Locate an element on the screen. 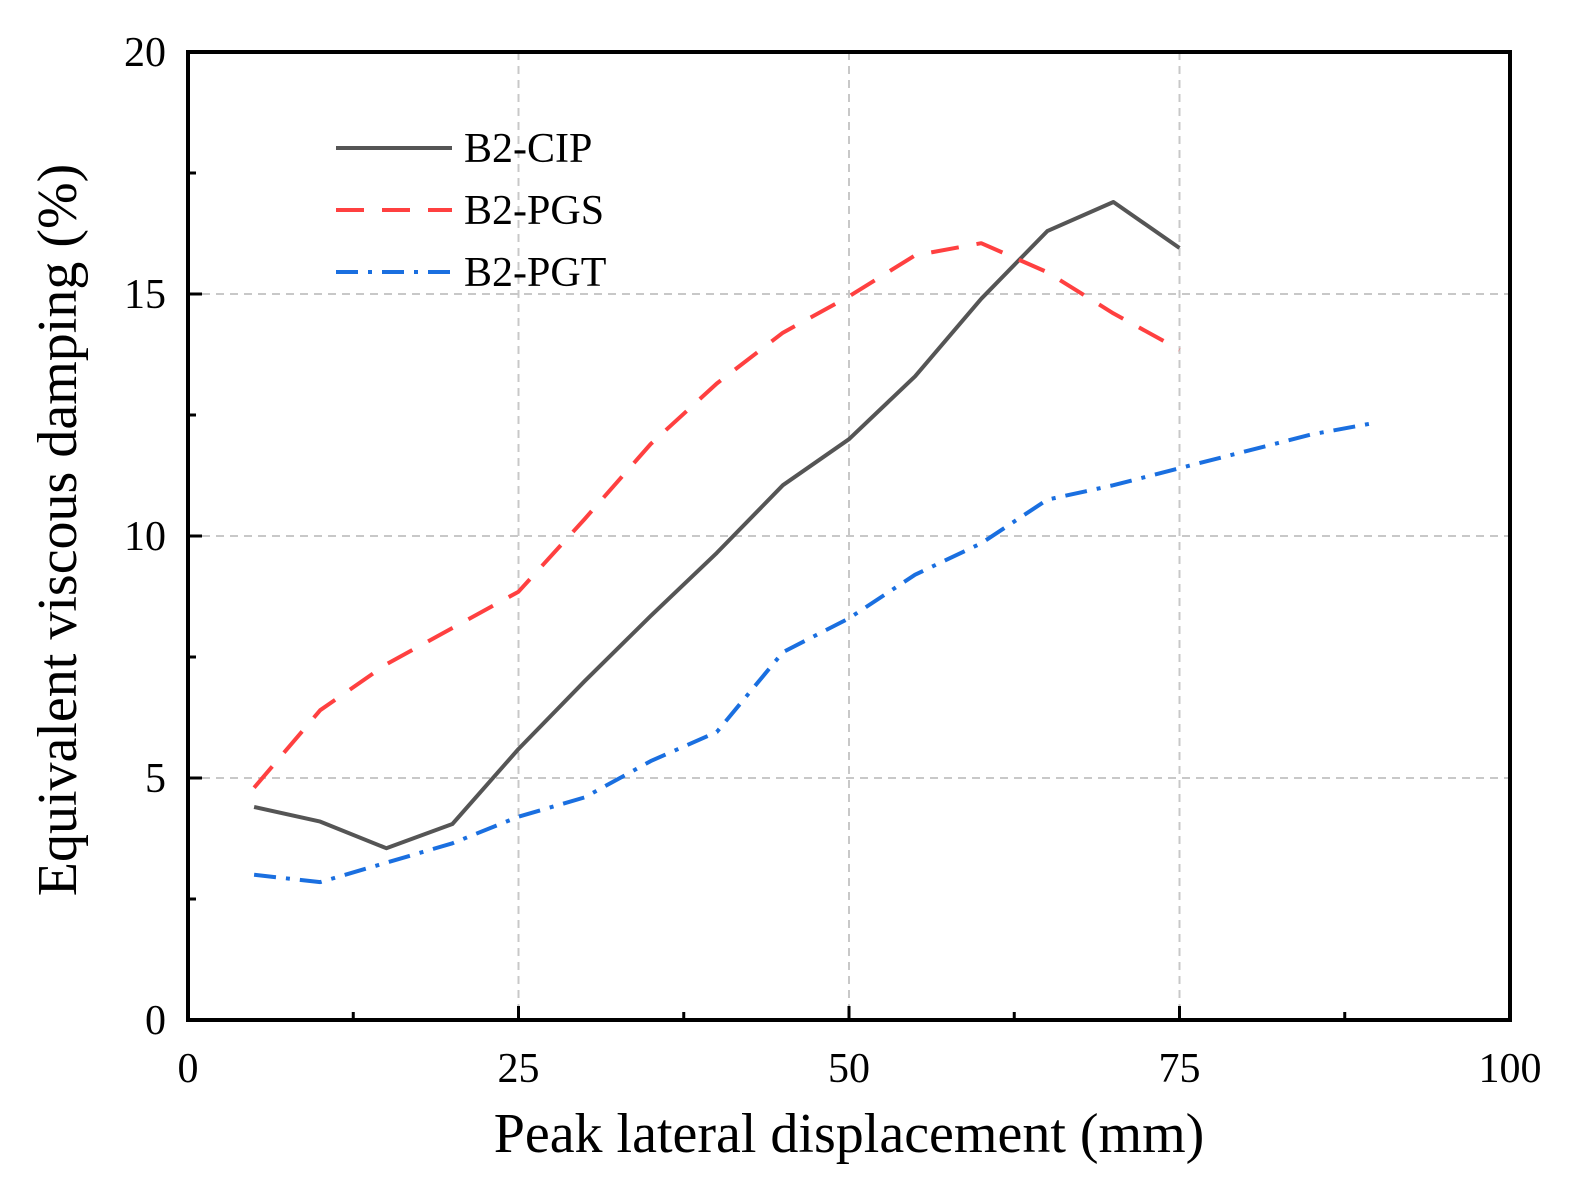  legend-label-b2-pgt: B2-PGT is located at coordinates (535, 273).